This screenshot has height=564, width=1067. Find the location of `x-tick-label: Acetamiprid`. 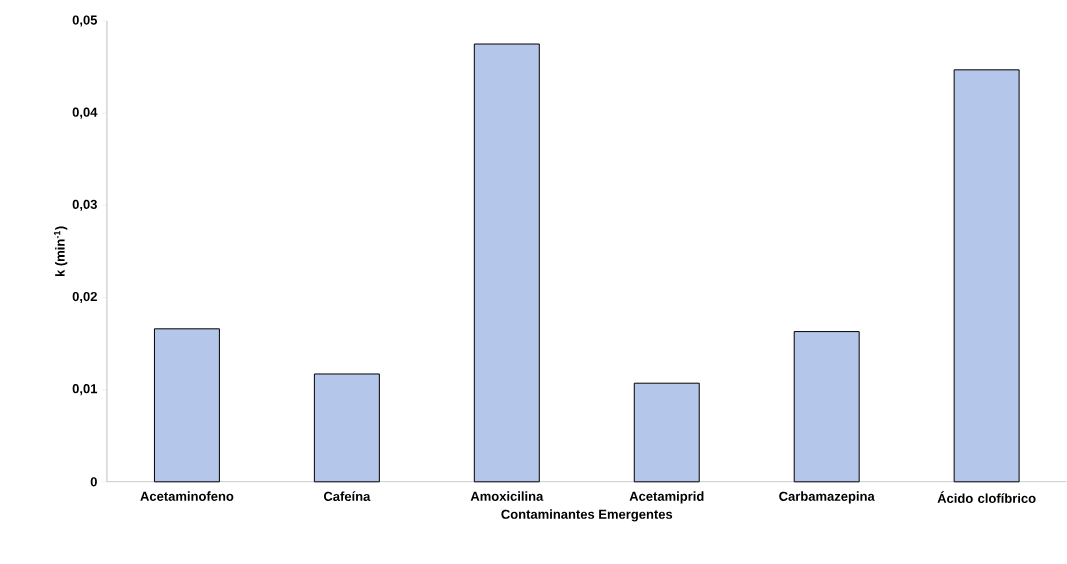

x-tick-label: Acetamiprid is located at coordinates (666, 497).